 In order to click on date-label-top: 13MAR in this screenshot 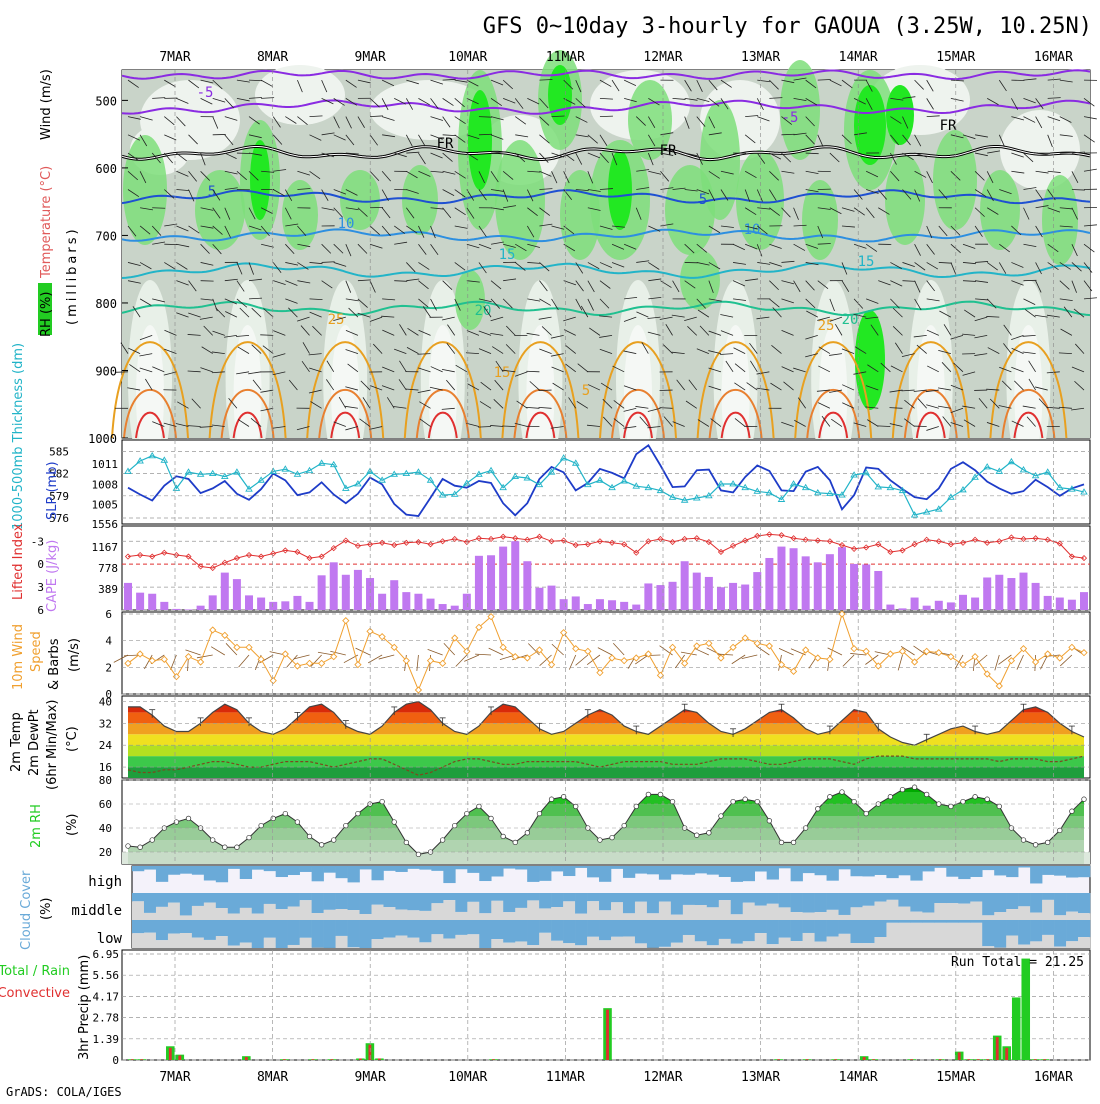, I will do `click(760, 57)`.